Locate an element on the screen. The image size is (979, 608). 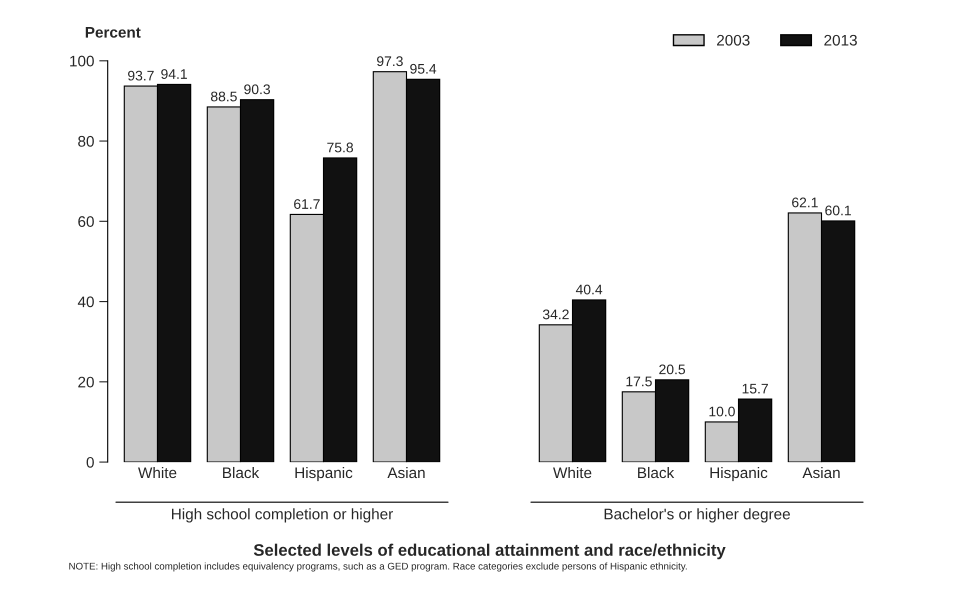
y-tick-label: 100 is located at coordinates (82, 61).